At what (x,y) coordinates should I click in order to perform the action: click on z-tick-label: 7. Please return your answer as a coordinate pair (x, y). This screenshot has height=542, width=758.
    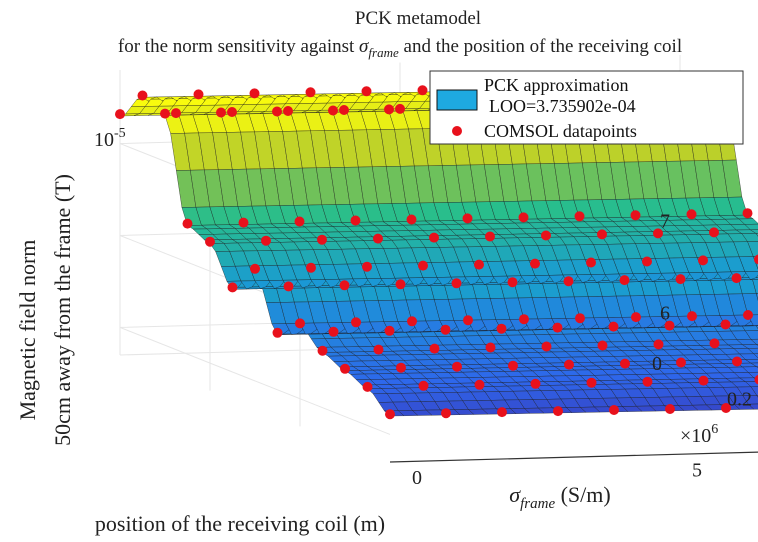
    Looking at the image, I should click on (665, 222).